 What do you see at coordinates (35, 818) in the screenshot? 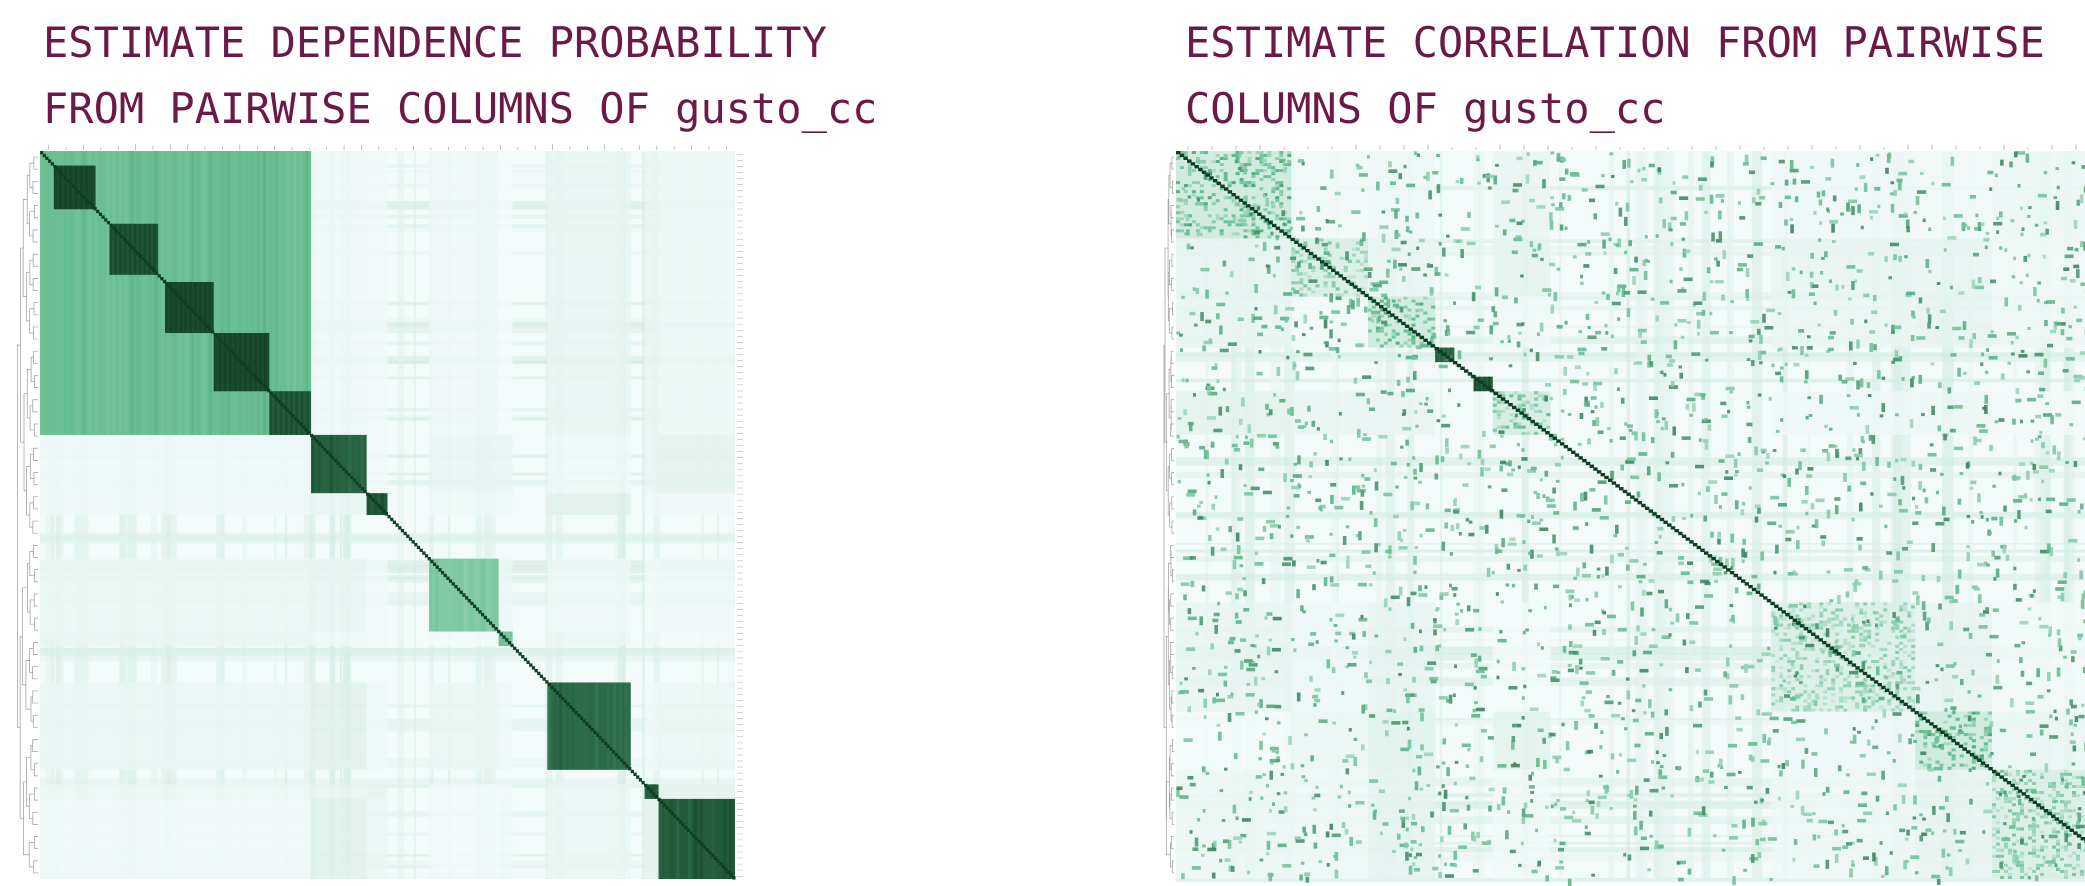
I see `dendrogram-link` at bounding box center [35, 818].